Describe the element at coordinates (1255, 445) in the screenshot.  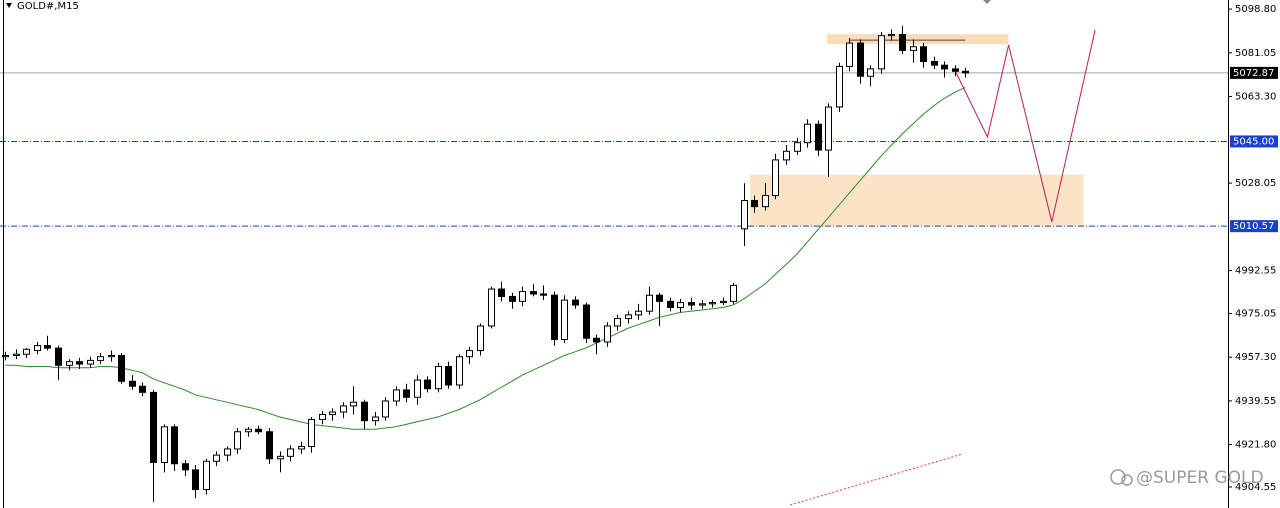
I see `y-tick-label: 4921.80` at that location.